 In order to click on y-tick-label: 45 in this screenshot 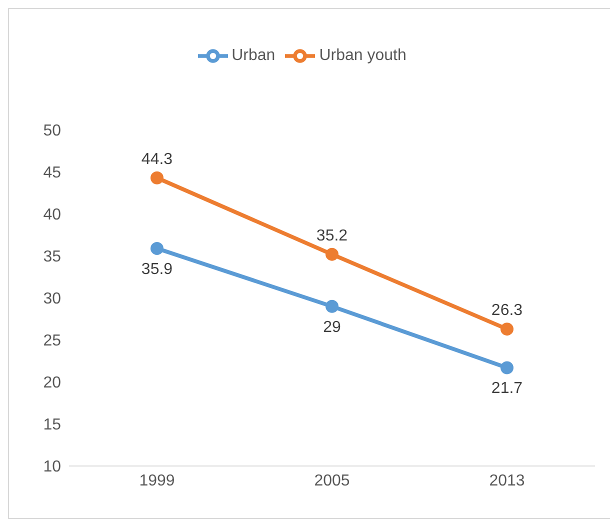, I will do `click(52, 173)`.